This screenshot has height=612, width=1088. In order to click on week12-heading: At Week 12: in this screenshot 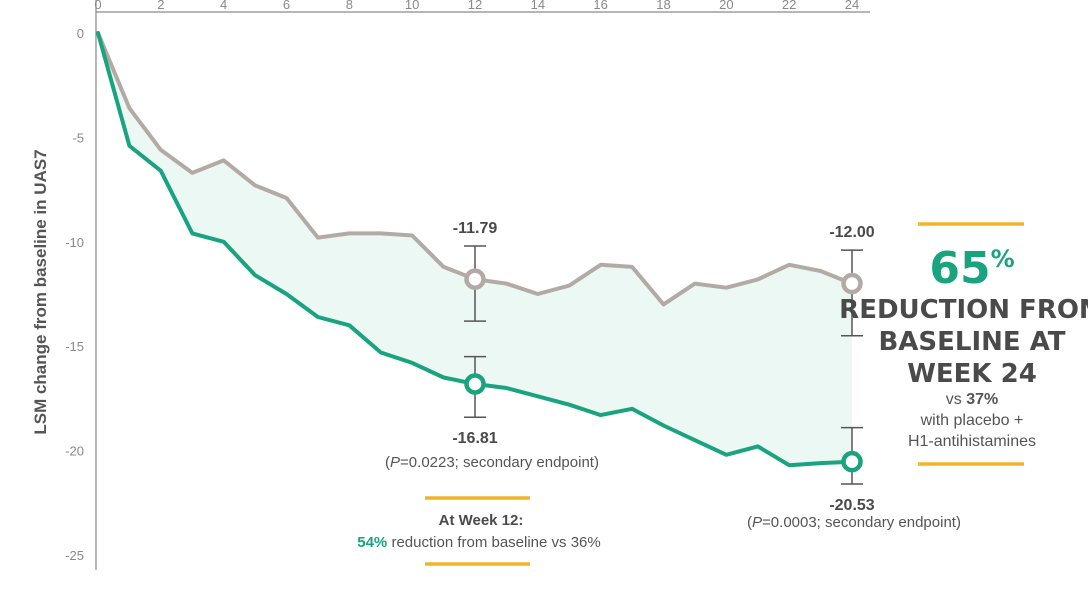, I will do `click(481, 520)`.